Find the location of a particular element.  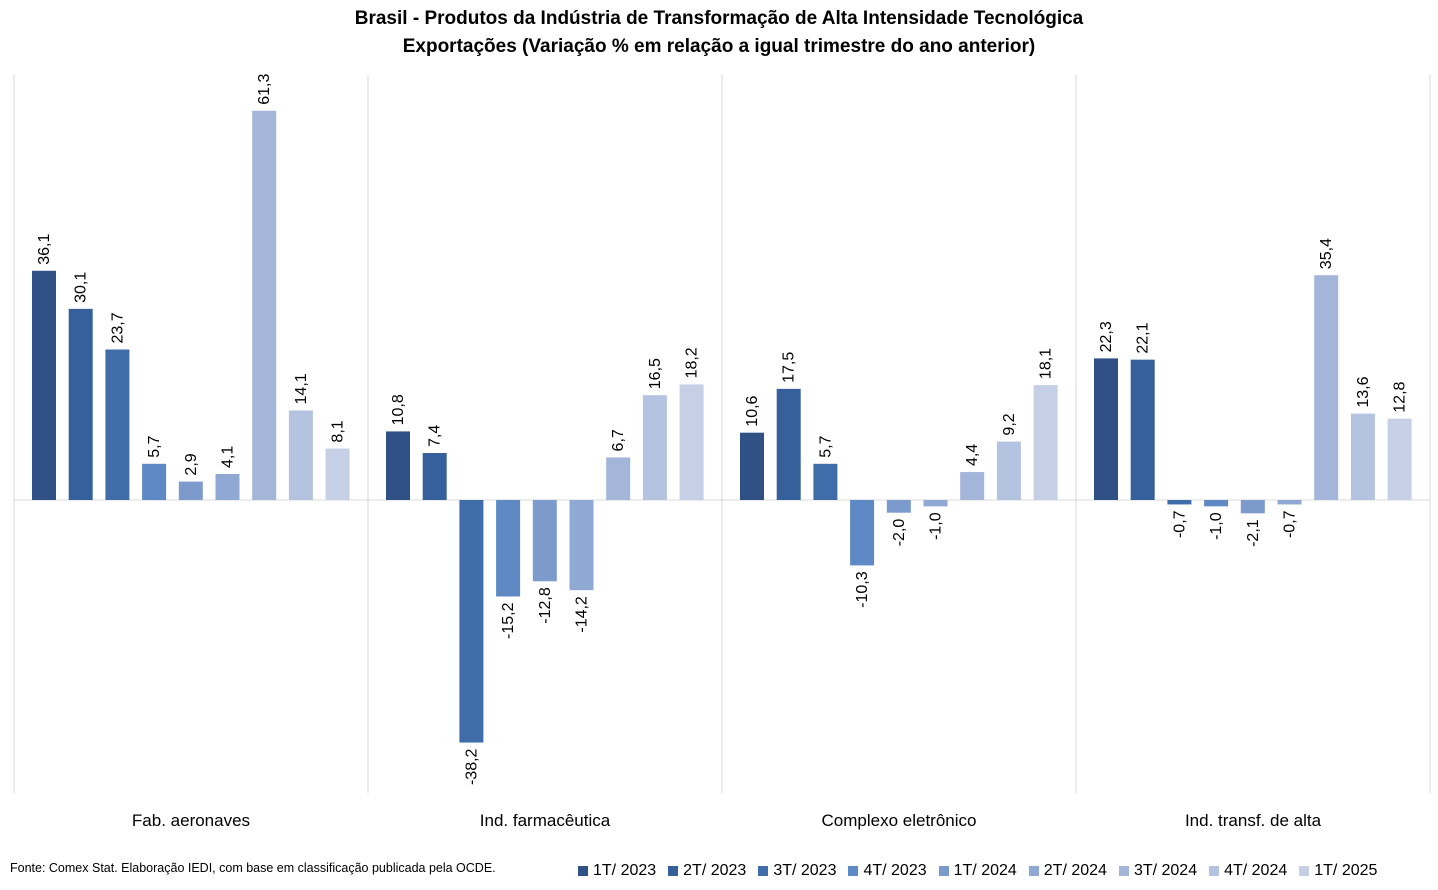

data-label: 35,4 is located at coordinates (1326, 253).